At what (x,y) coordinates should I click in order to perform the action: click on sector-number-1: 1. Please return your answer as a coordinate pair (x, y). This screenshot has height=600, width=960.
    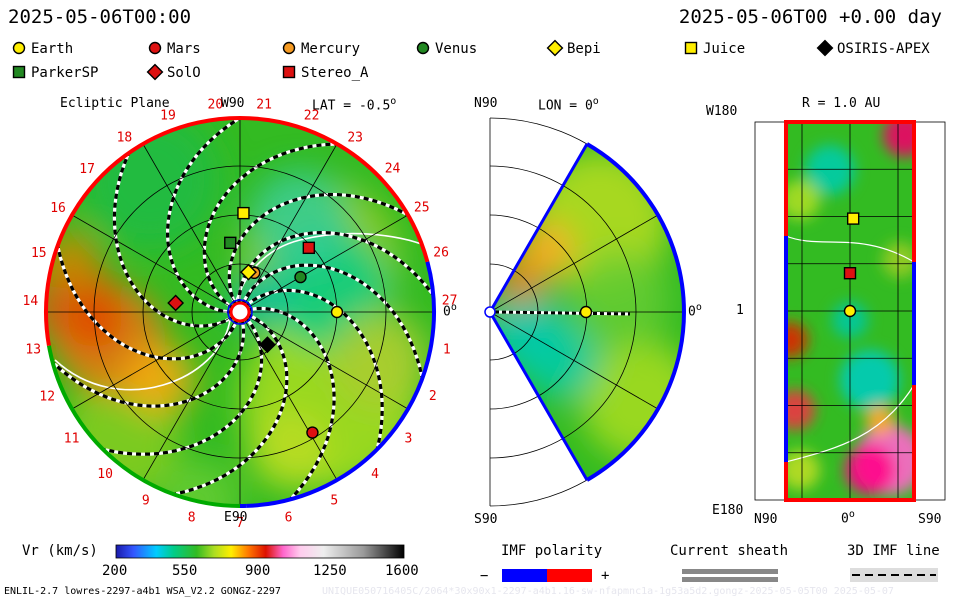
    Looking at the image, I should click on (447, 349).